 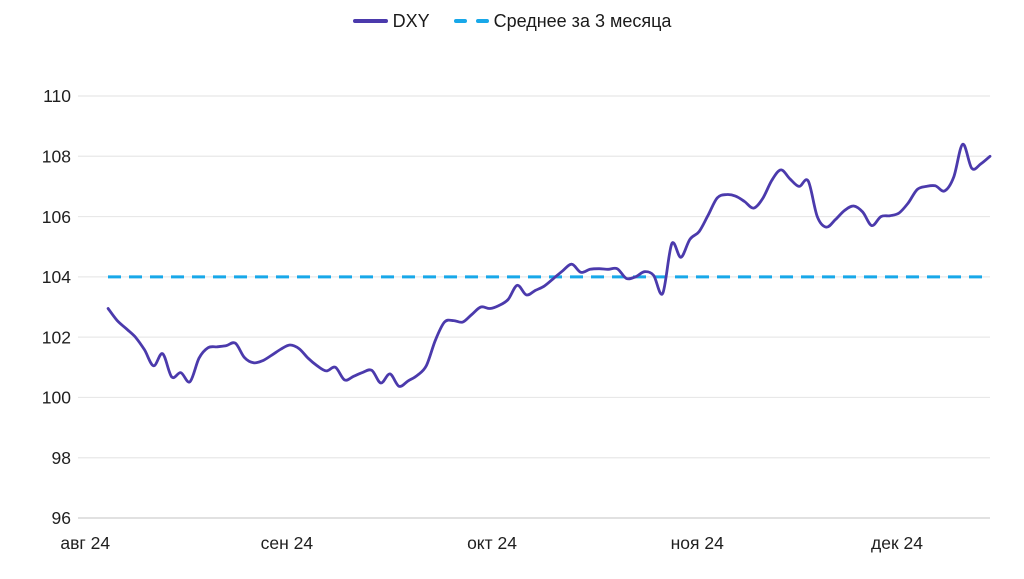 What do you see at coordinates (492, 543) in the screenshot?
I see `x-tick-label: окт 24` at bounding box center [492, 543].